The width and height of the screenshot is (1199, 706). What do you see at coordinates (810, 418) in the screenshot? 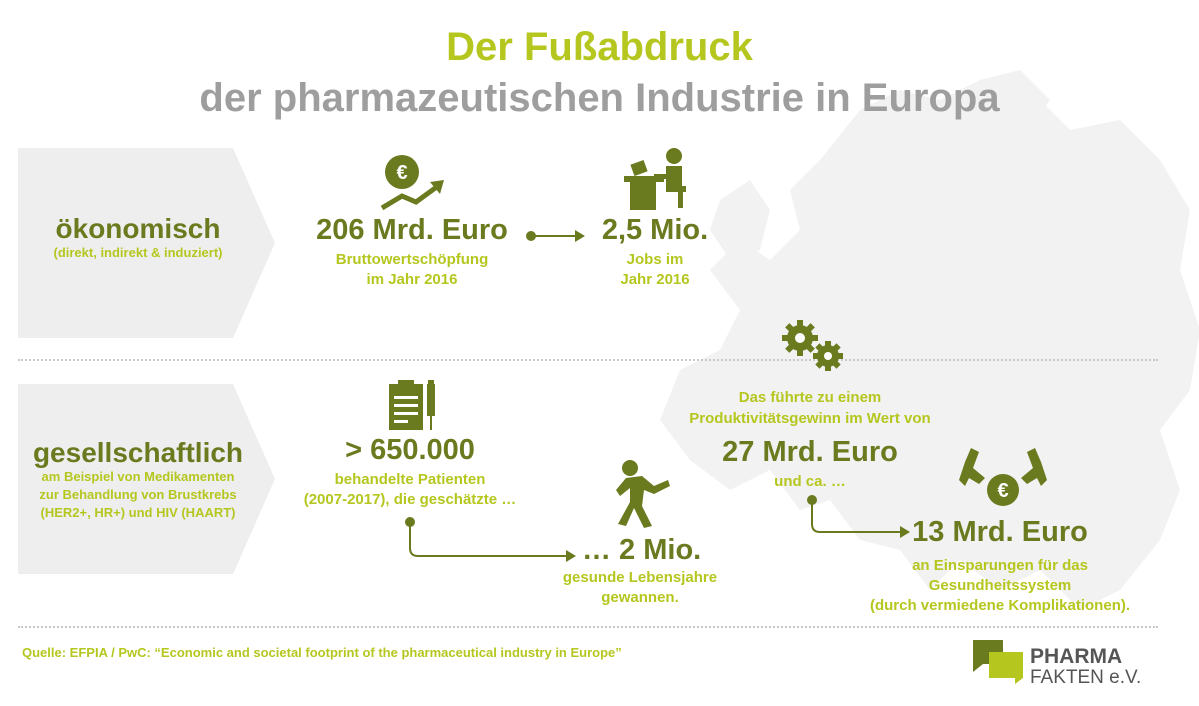
I see `productivity-line-2: Produktivitätsgewinn im Wert von` at bounding box center [810, 418].